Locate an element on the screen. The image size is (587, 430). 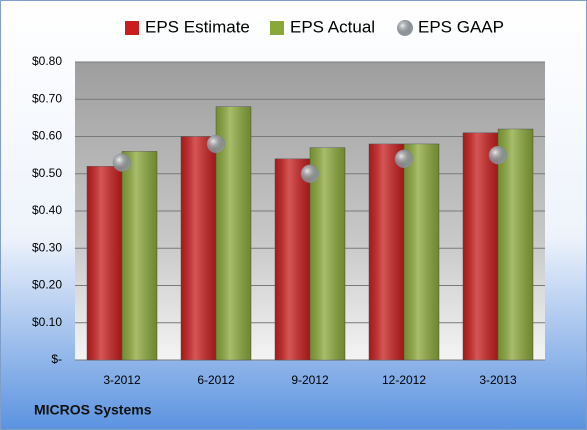
y-tick-label: $0.30 is located at coordinates (47, 247).